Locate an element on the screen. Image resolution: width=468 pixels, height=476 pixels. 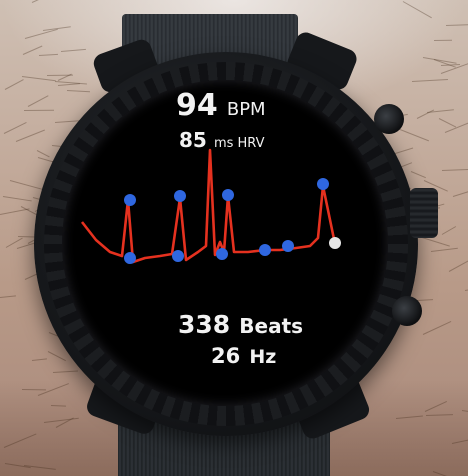
beats-unit: Beats is located at coordinates (271, 326).